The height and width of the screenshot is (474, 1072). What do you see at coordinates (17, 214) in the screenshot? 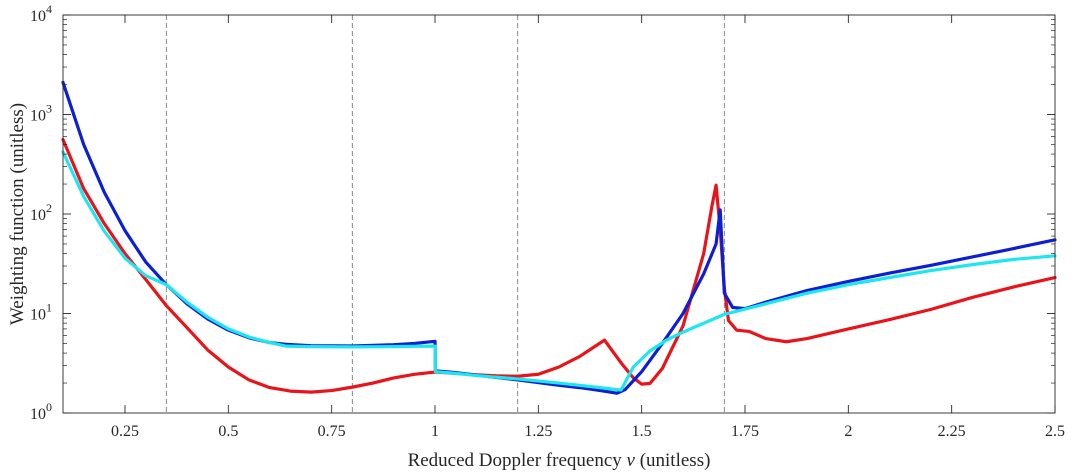
I see `y-axis-label: Weighting function (unitless)` at bounding box center [17, 214].